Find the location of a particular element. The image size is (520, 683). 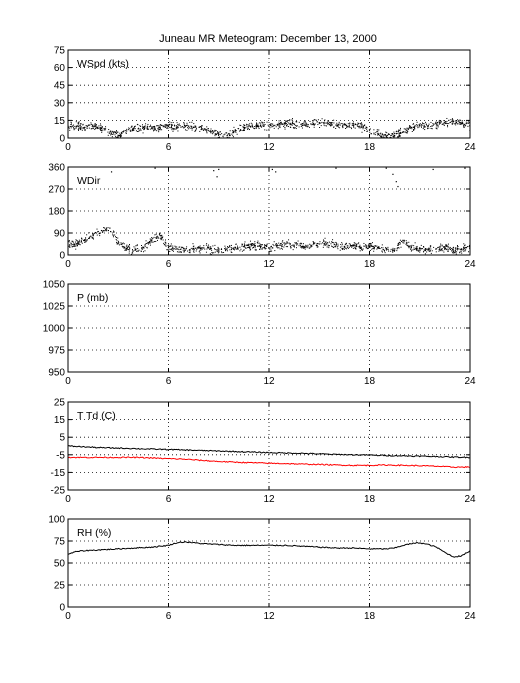

rh-ytick-label: 25 is located at coordinates (60, 586).